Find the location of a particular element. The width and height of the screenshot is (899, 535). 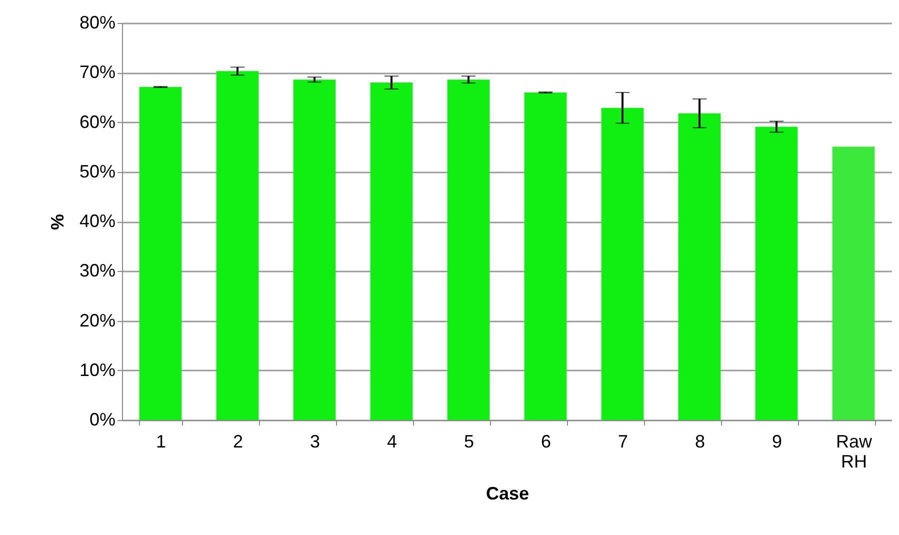

y-tick-label: 20% is located at coordinates (97, 320).